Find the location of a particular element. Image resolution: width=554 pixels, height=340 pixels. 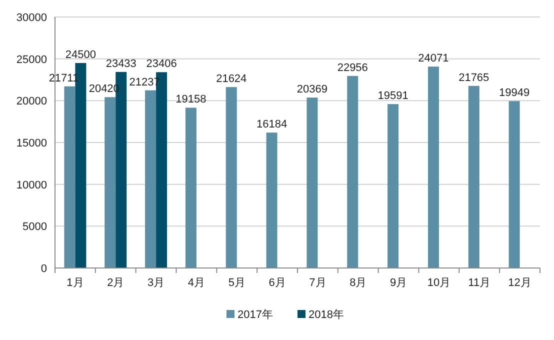

y-tick-label: 5000 is located at coordinates (34, 227).